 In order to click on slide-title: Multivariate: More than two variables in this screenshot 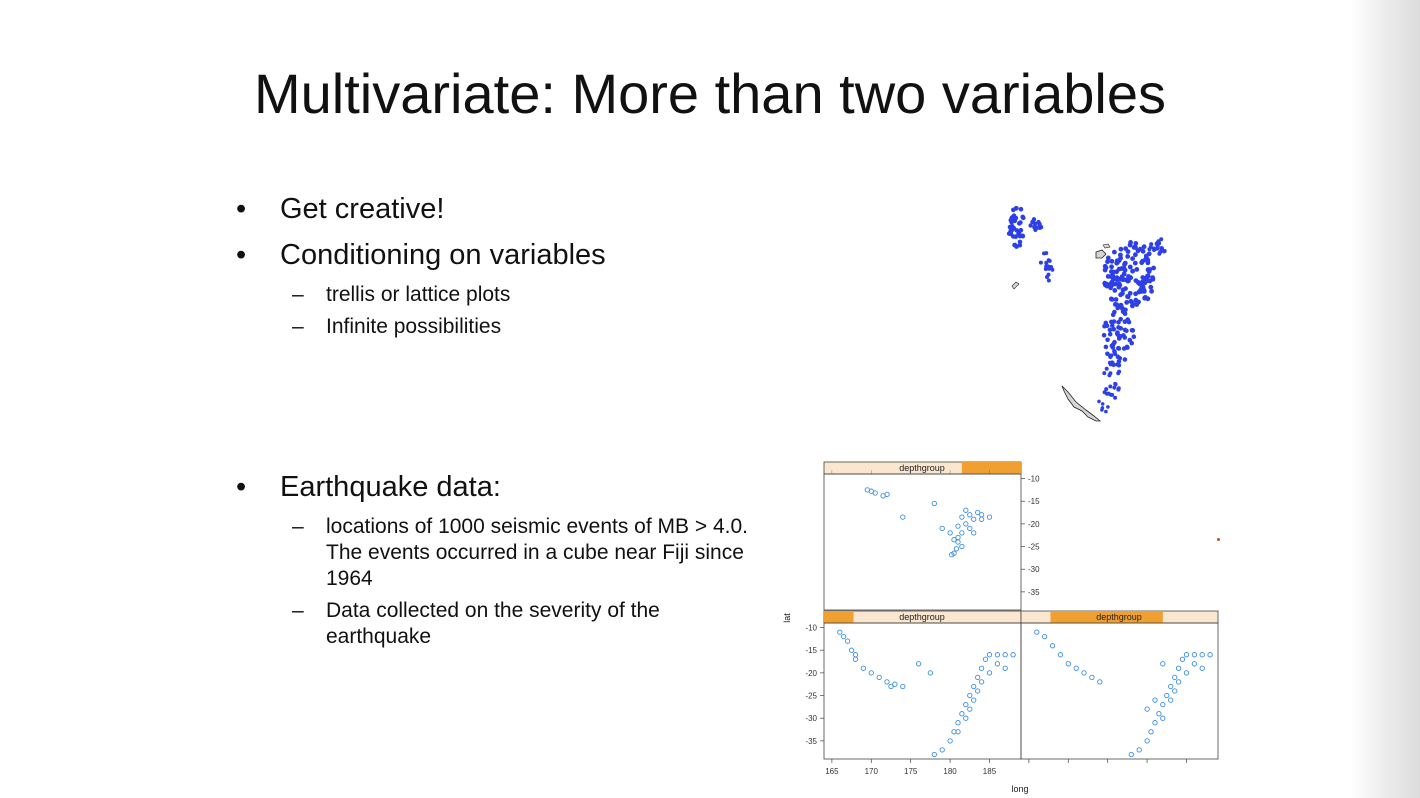, I will do `click(710, 93)`.